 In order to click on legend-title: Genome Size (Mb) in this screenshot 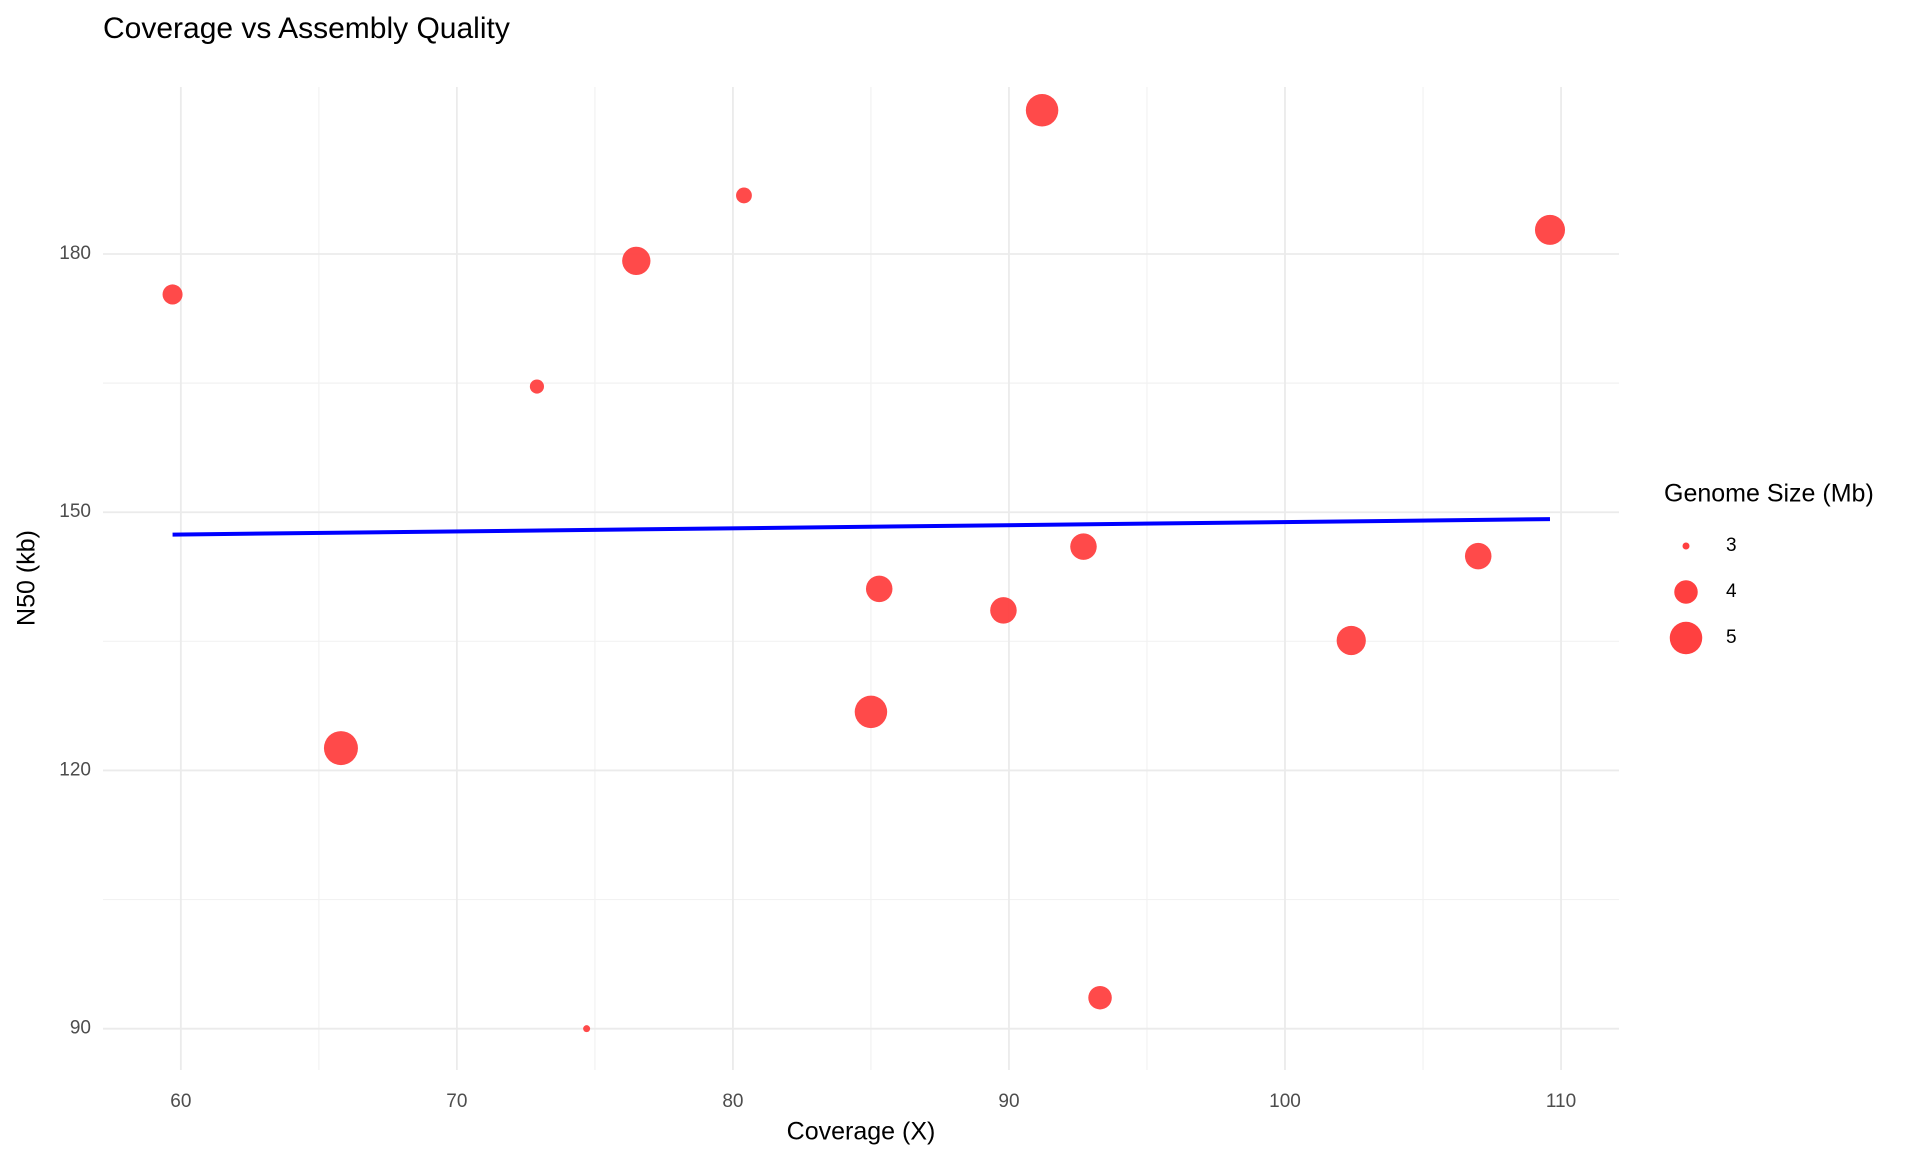, I will do `click(1769, 494)`.